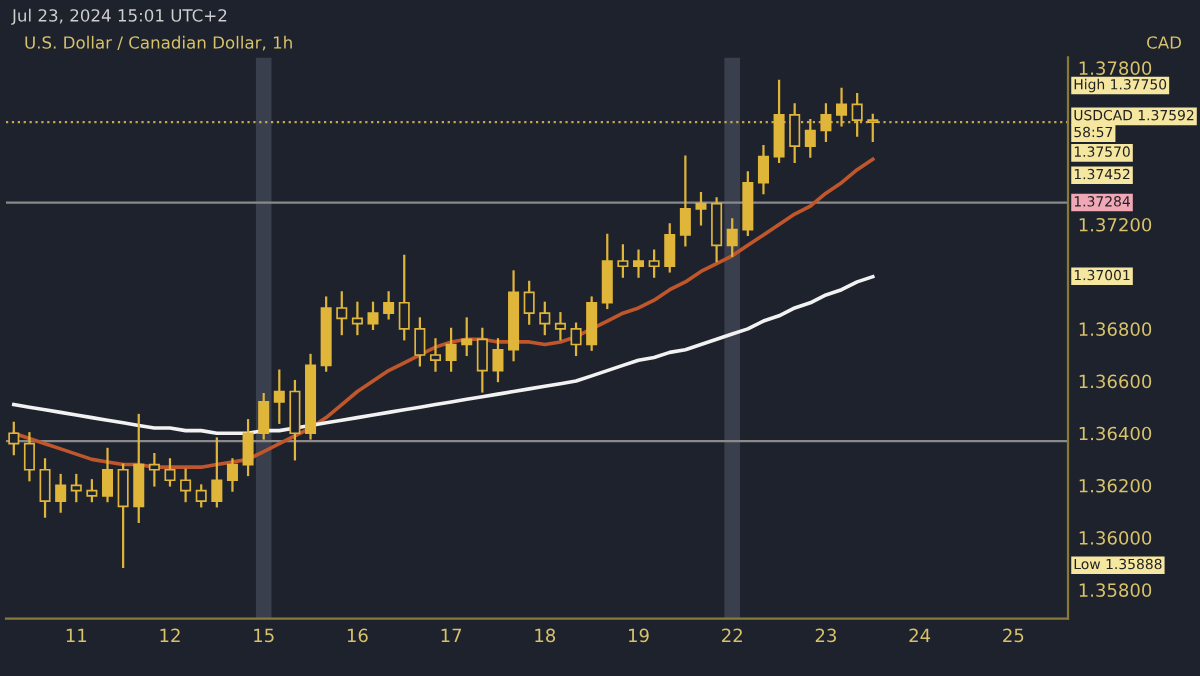 This screenshot has width=1200, height=676. Describe the element at coordinates (1115, 329) in the screenshot. I see `y-tick-label: 1.36800` at that location.